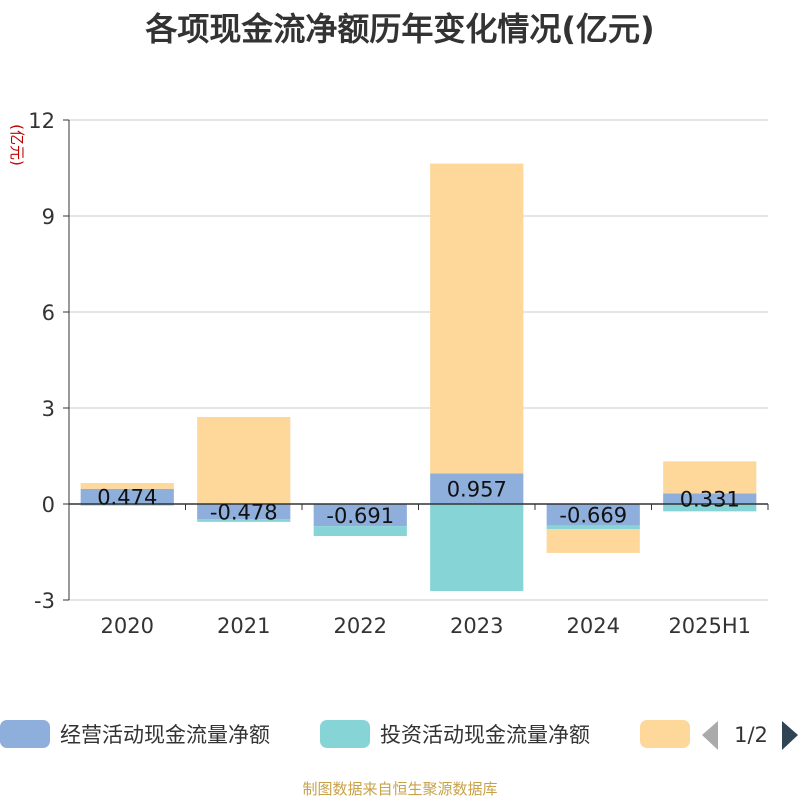  Describe the element at coordinates (44, 601) in the screenshot. I see `y-tick-label: -3` at that location.